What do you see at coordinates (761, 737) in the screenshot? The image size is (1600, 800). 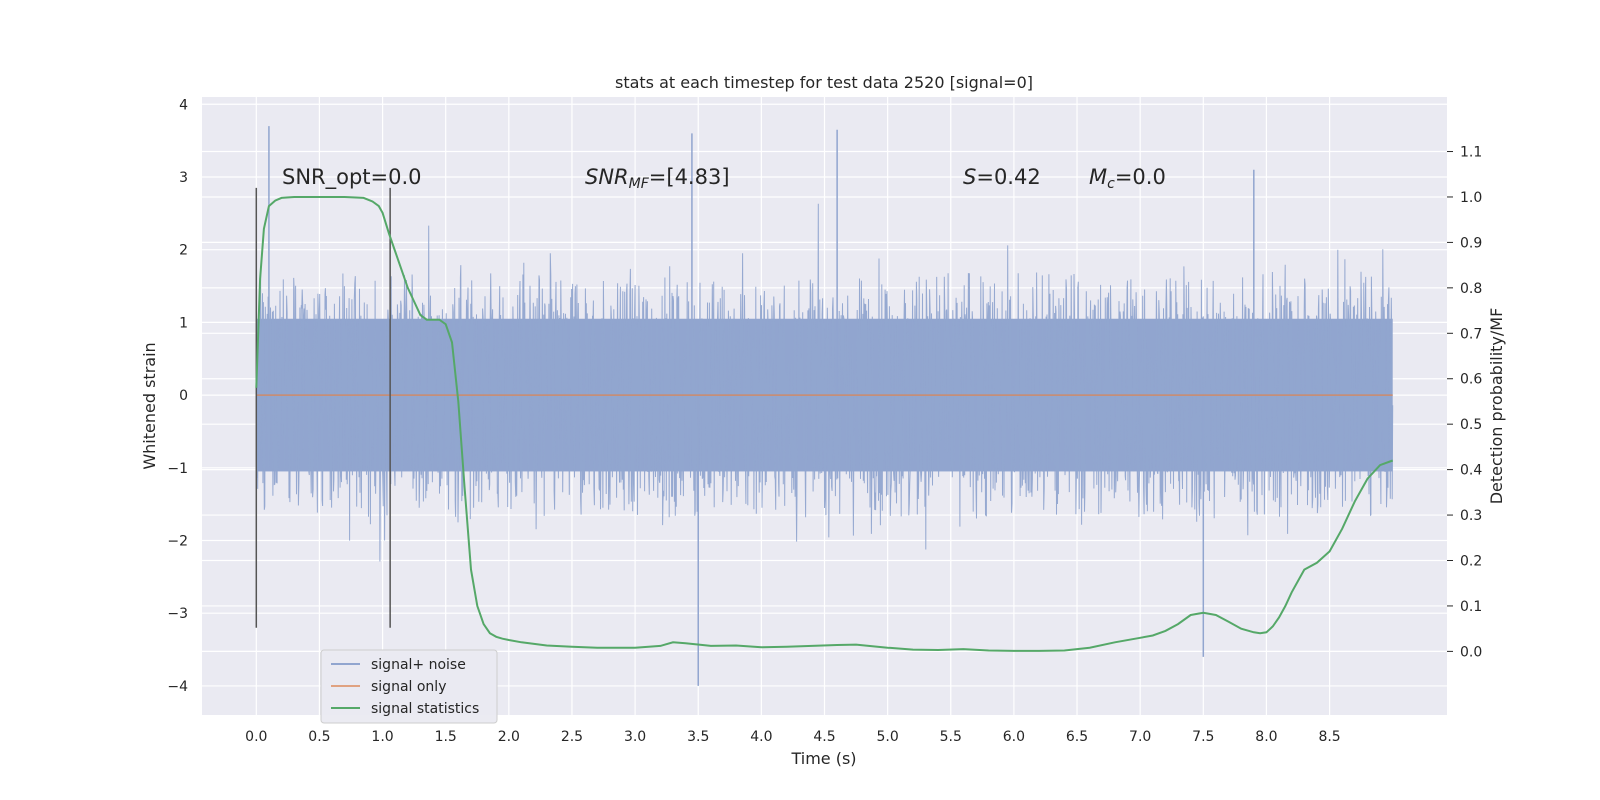 I see `x-tick-label: 4.0` at bounding box center [761, 737].